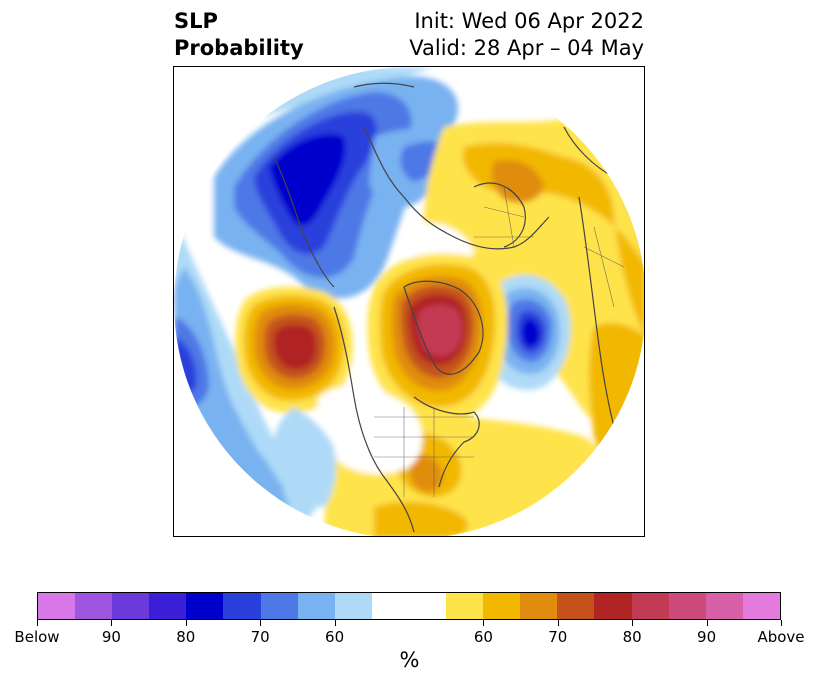  What do you see at coordinates (196, 21) in the screenshot?
I see `title-variable: SLP` at bounding box center [196, 21].